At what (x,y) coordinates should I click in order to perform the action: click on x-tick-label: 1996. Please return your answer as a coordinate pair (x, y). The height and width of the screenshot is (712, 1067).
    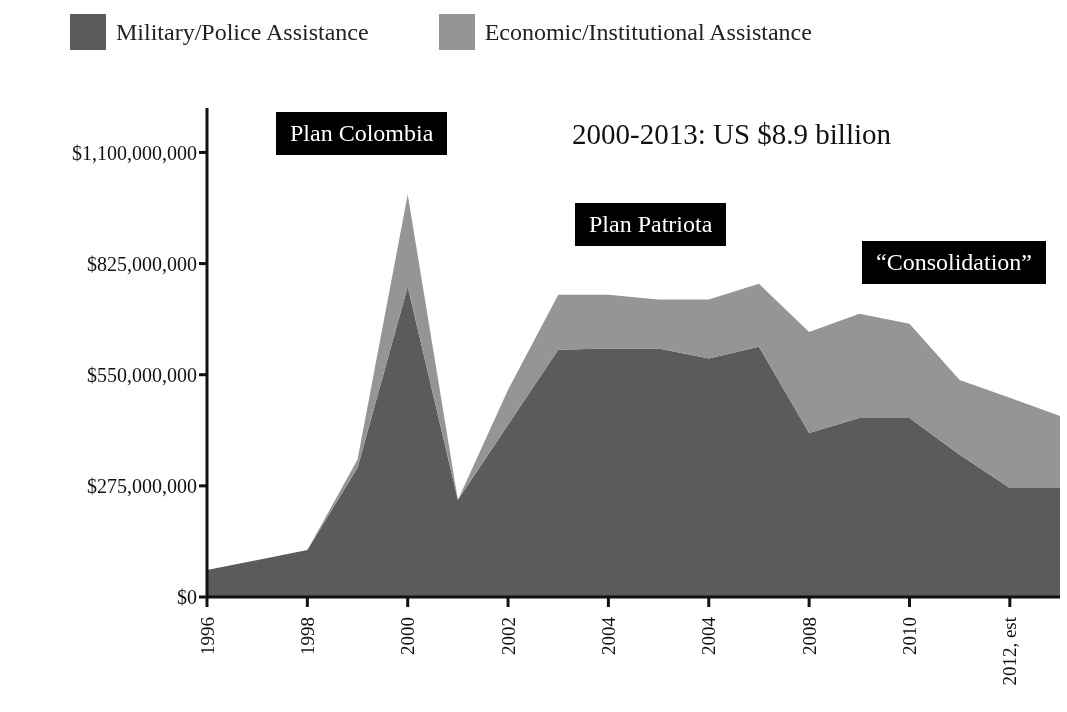
    Looking at the image, I should click on (207, 636).